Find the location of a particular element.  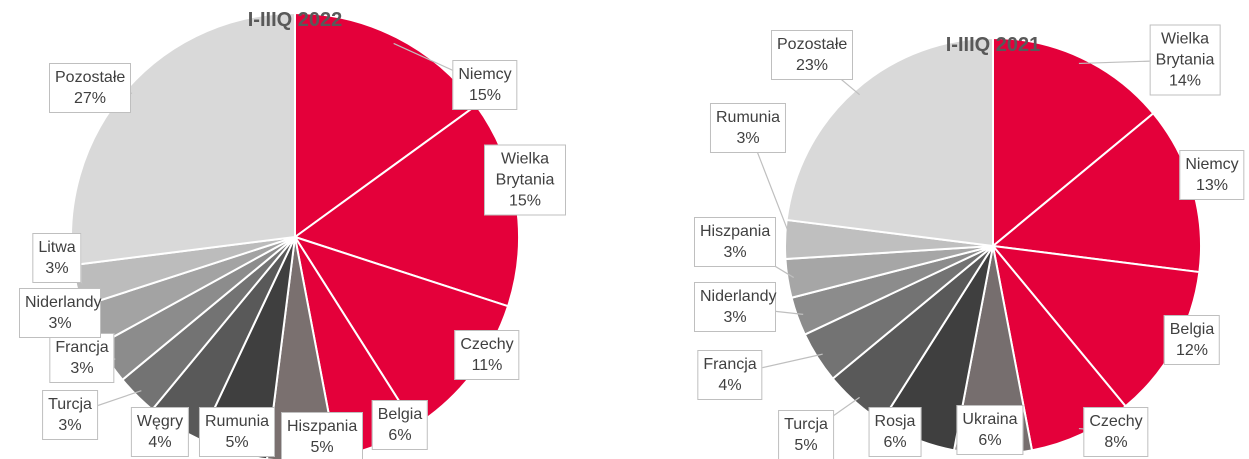

value-label: 27% is located at coordinates (90, 98).